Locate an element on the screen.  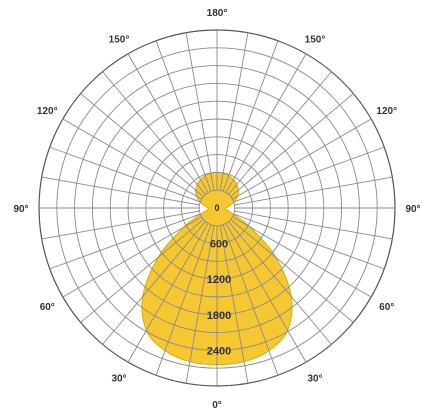
angle-label-right-90: 90° is located at coordinates (412, 209).